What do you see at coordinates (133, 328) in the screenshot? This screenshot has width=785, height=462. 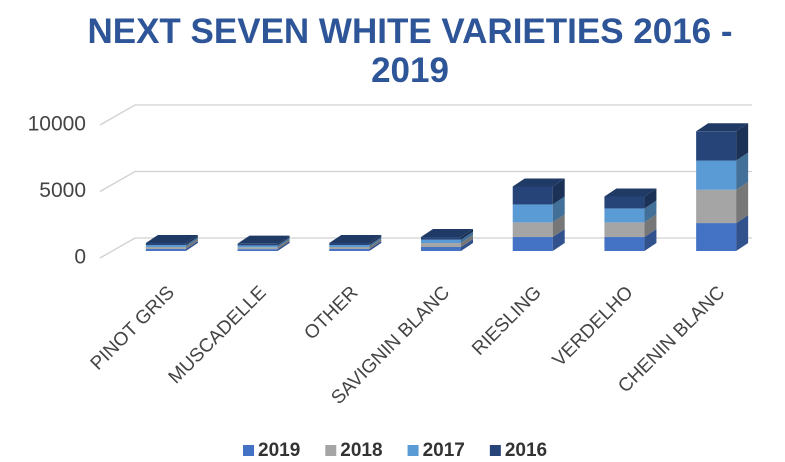 I see `x-tick-label: PINOT GRIS` at bounding box center [133, 328].